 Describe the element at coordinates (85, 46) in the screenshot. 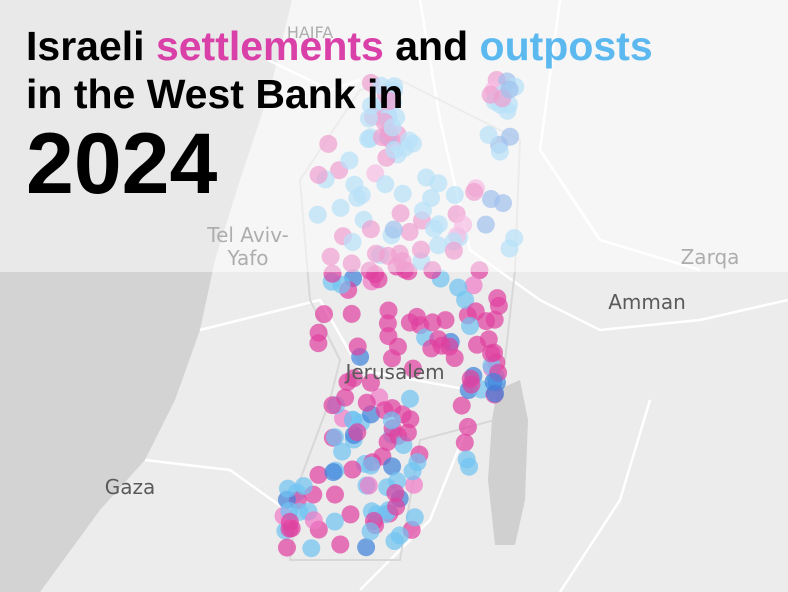

I see `title-word: Israeli` at that location.